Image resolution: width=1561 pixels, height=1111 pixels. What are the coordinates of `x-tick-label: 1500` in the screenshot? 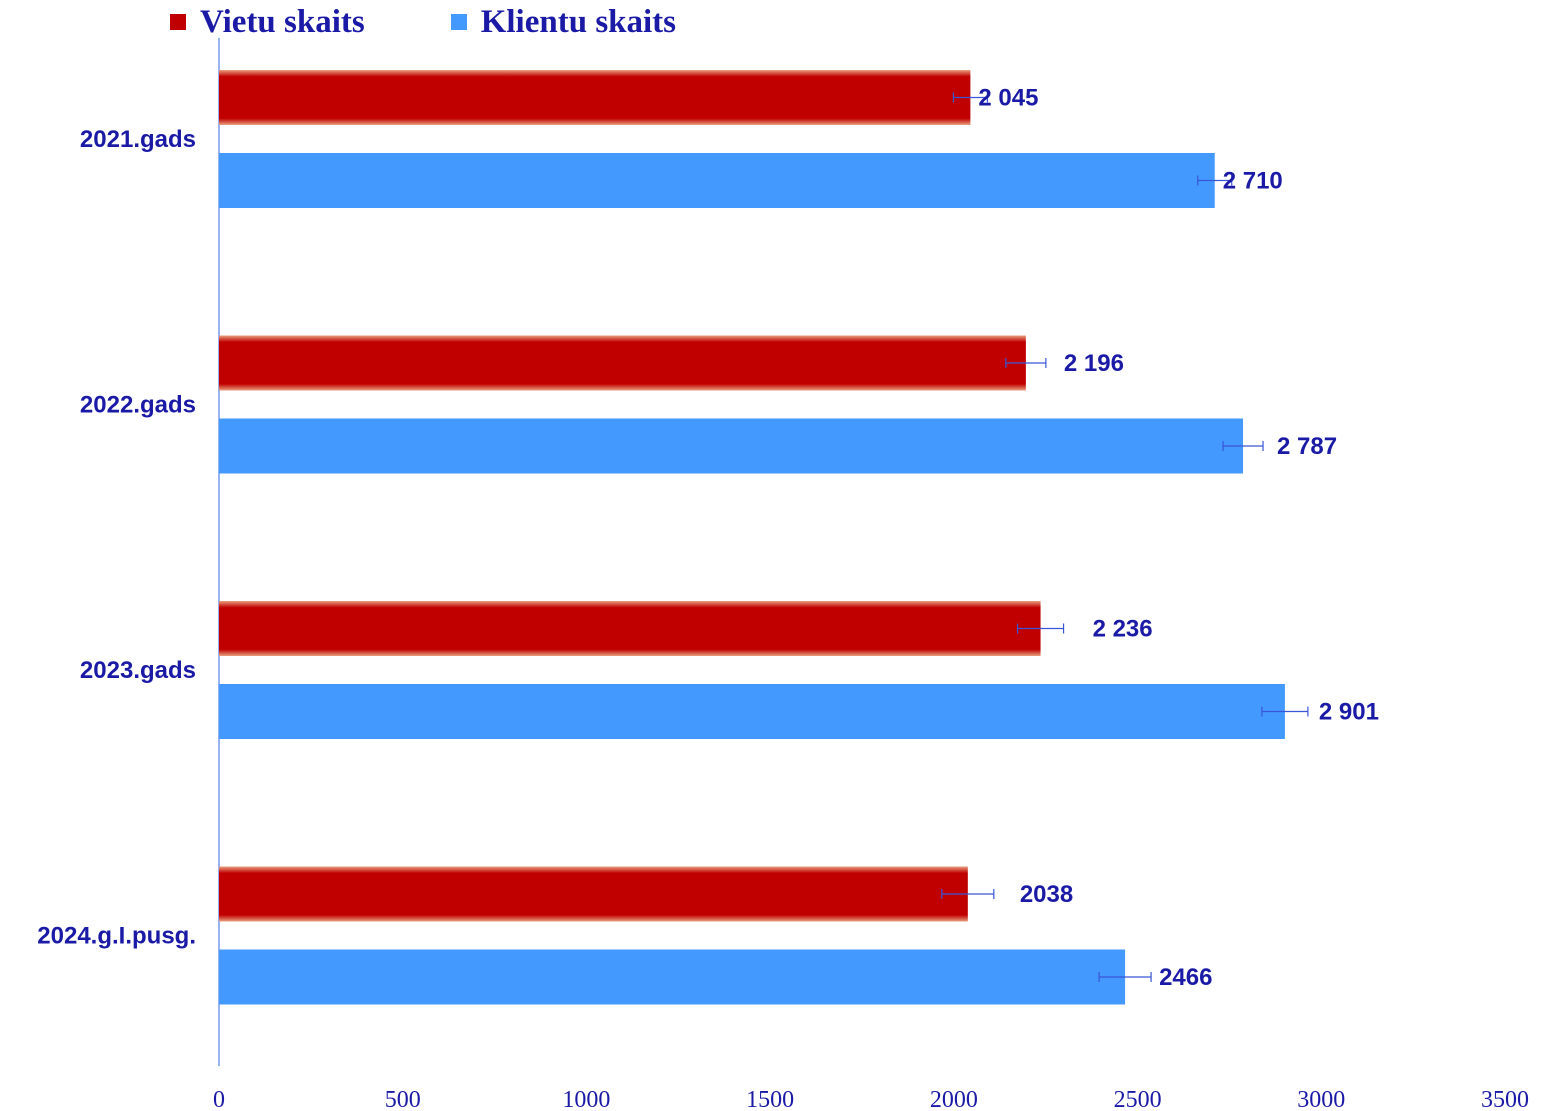 It's located at (770, 1099).